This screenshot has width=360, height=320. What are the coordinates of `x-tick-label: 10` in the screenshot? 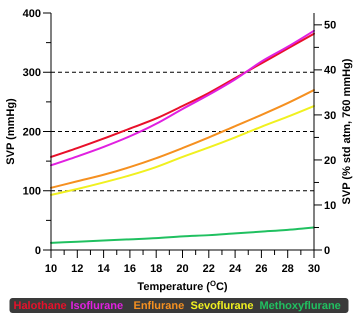 It's located at (51, 269).